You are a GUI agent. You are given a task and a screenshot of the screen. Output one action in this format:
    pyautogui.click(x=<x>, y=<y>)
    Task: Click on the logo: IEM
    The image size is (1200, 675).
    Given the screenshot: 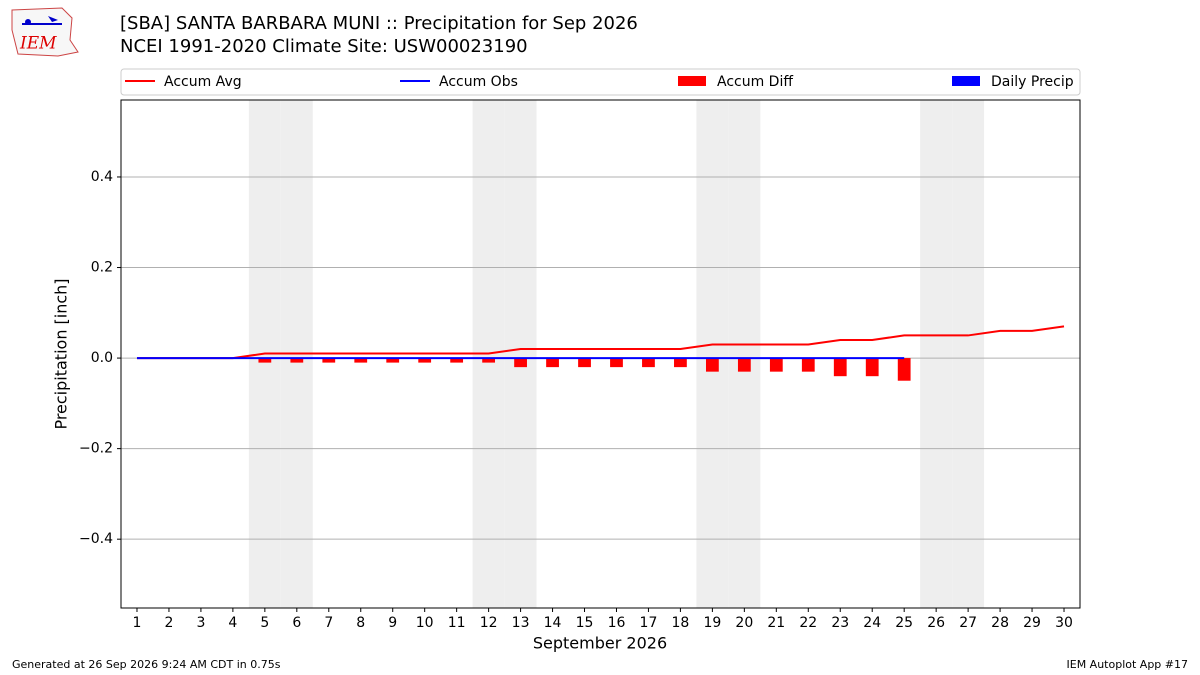 What is the action you would take?
    pyautogui.click(x=45, y=32)
    